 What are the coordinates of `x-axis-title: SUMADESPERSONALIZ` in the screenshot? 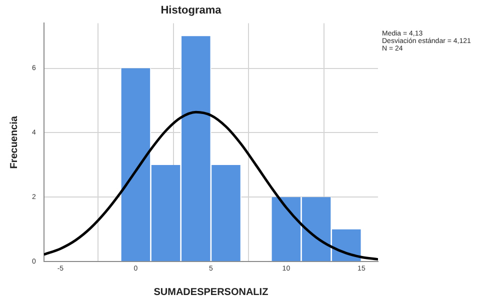 It's located at (211, 292).